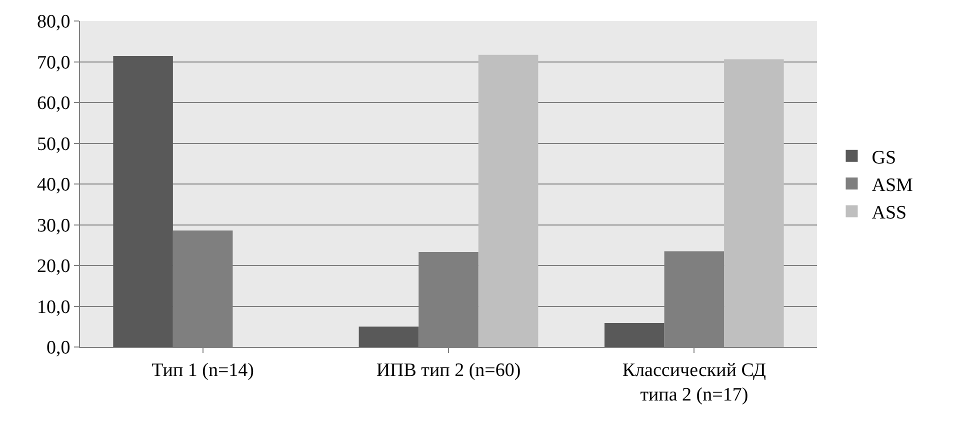 The height and width of the screenshot is (432, 967). Describe the element at coordinates (893, 185) in the screenshot. I see `legend-label: ASM` at that location.